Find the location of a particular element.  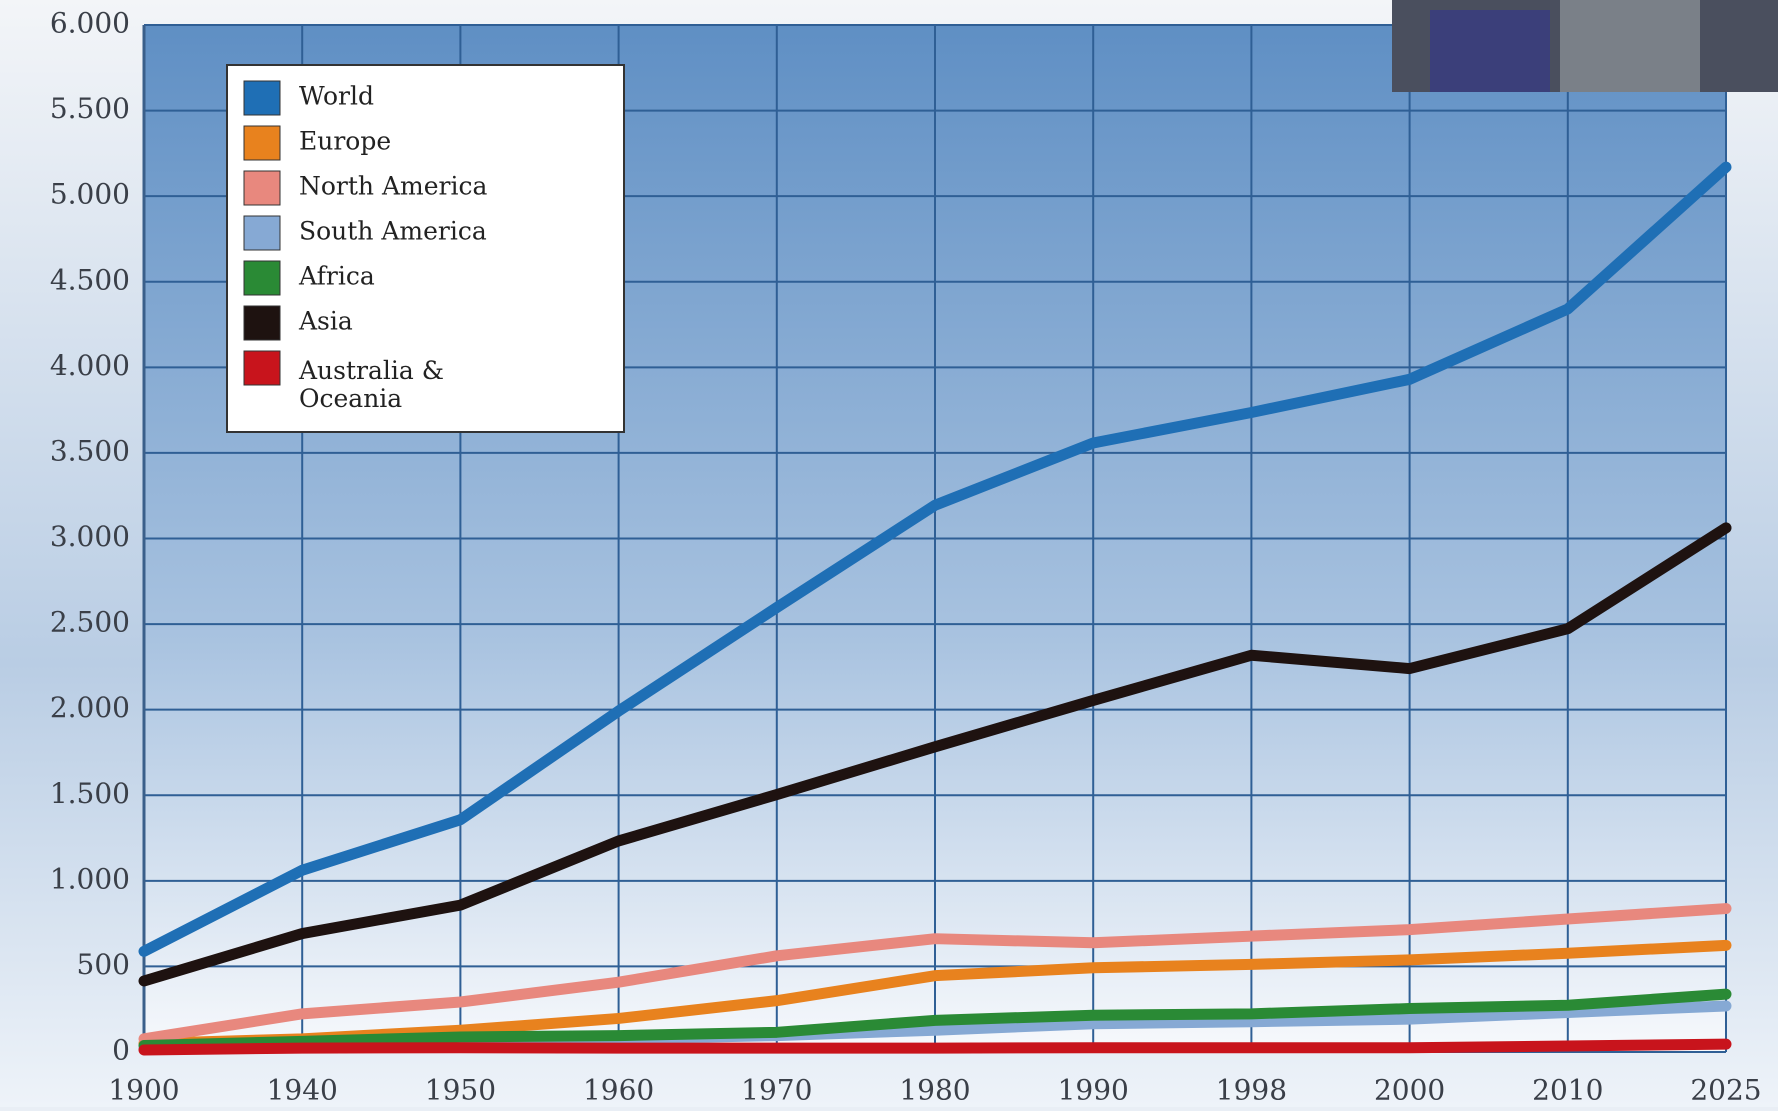

legend-label: Europe is located at coordinates (345, 141).